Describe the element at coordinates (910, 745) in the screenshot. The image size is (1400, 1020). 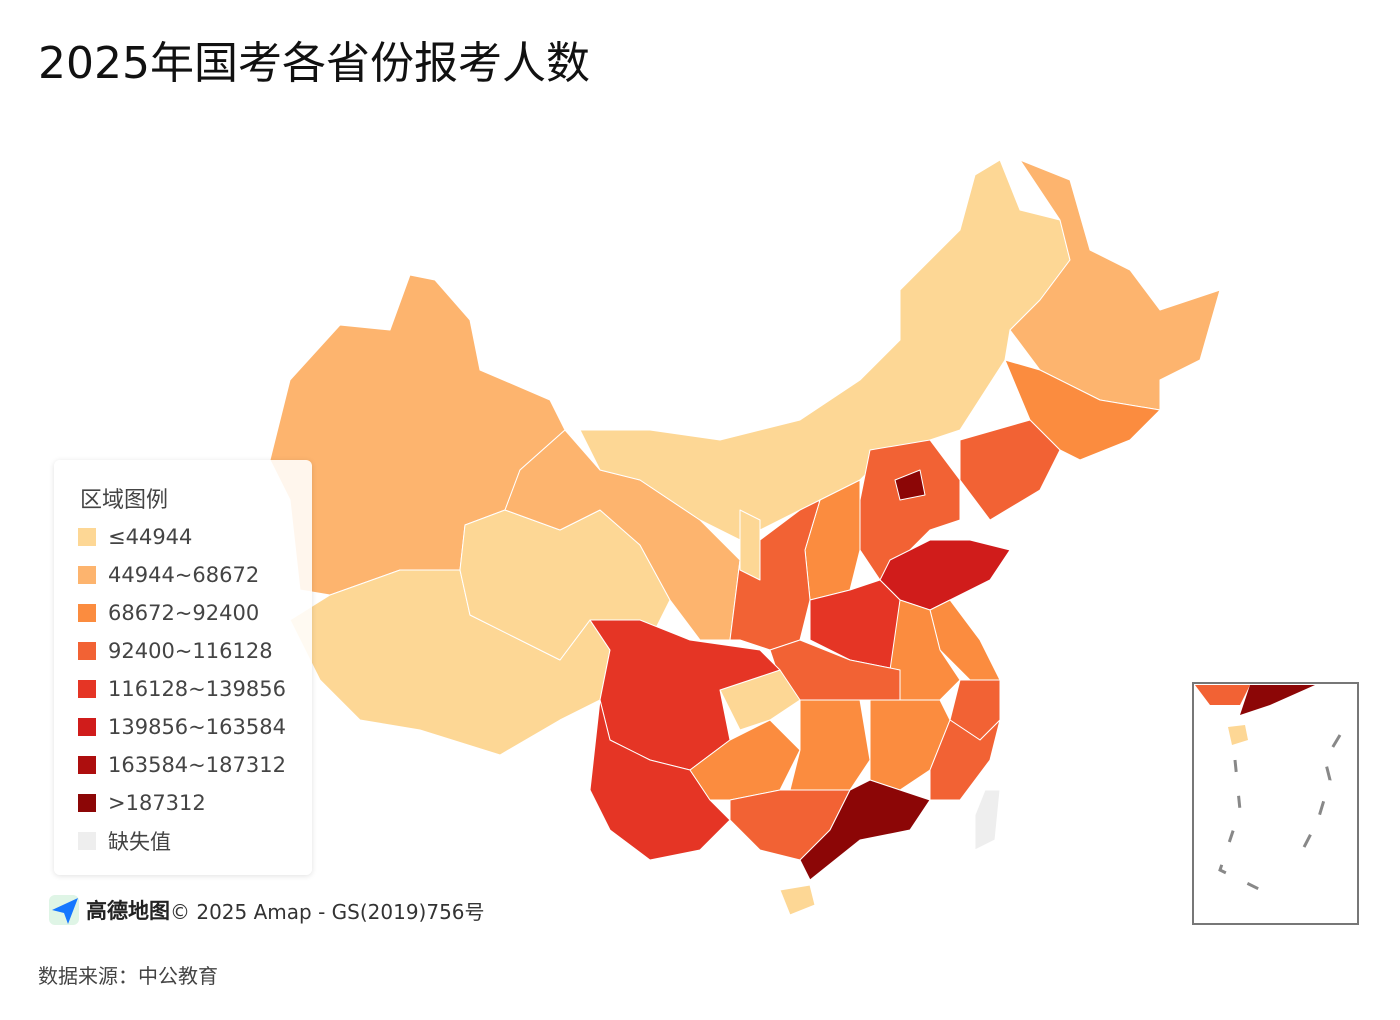
I see `jiangxi` at that location.